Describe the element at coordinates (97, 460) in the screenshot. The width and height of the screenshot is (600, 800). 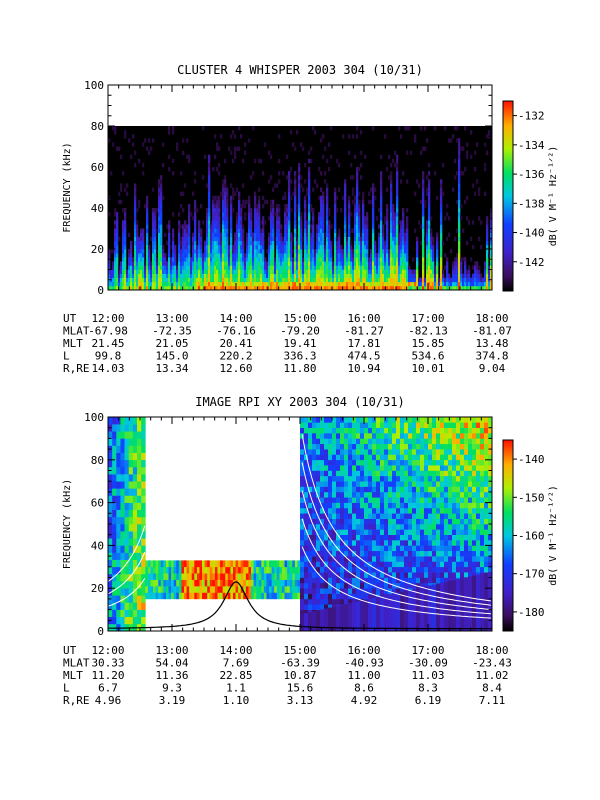
I see `y-tick-label: 80` at that location.